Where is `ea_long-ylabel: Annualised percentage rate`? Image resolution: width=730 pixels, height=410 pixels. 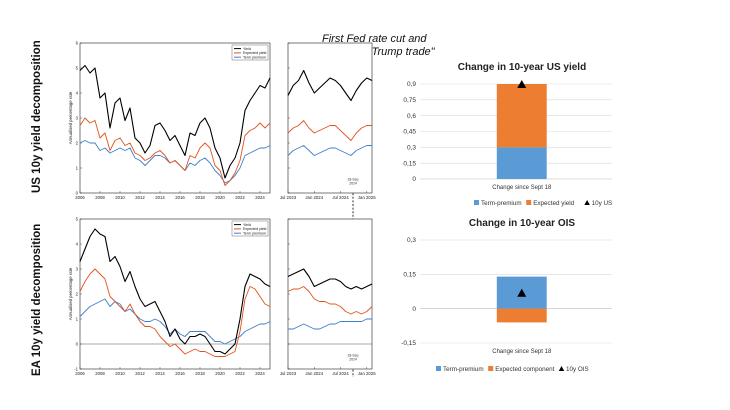 ea_long-ylabel: Annualised percentage rate is located at coordinates (70, 293).